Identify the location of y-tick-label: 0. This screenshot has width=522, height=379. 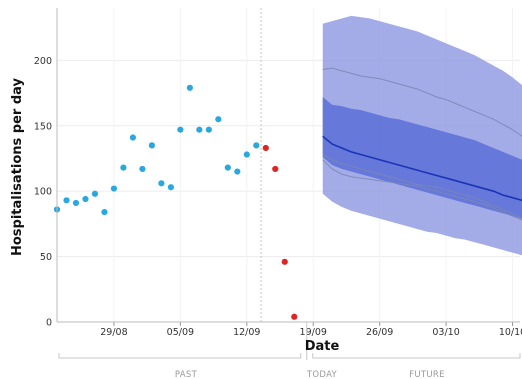
(49, 323).